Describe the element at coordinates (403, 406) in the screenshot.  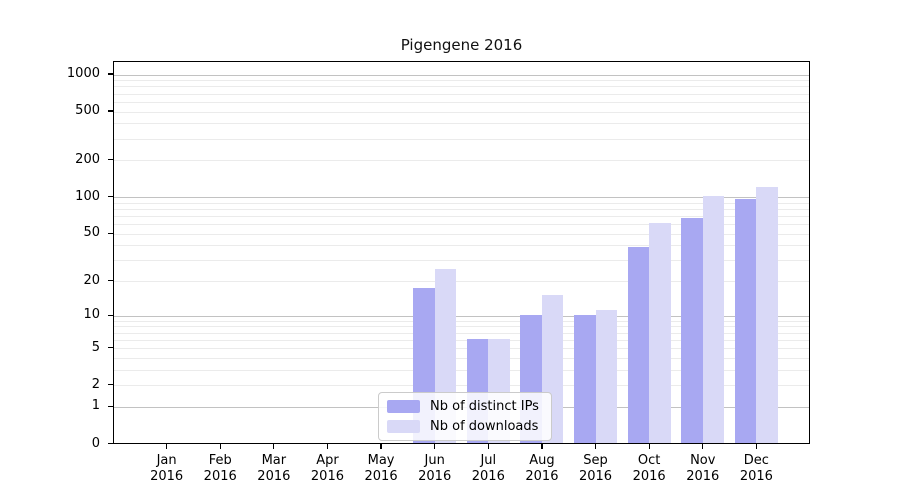
I see `legend-swatch-distinct-ips` at that location.